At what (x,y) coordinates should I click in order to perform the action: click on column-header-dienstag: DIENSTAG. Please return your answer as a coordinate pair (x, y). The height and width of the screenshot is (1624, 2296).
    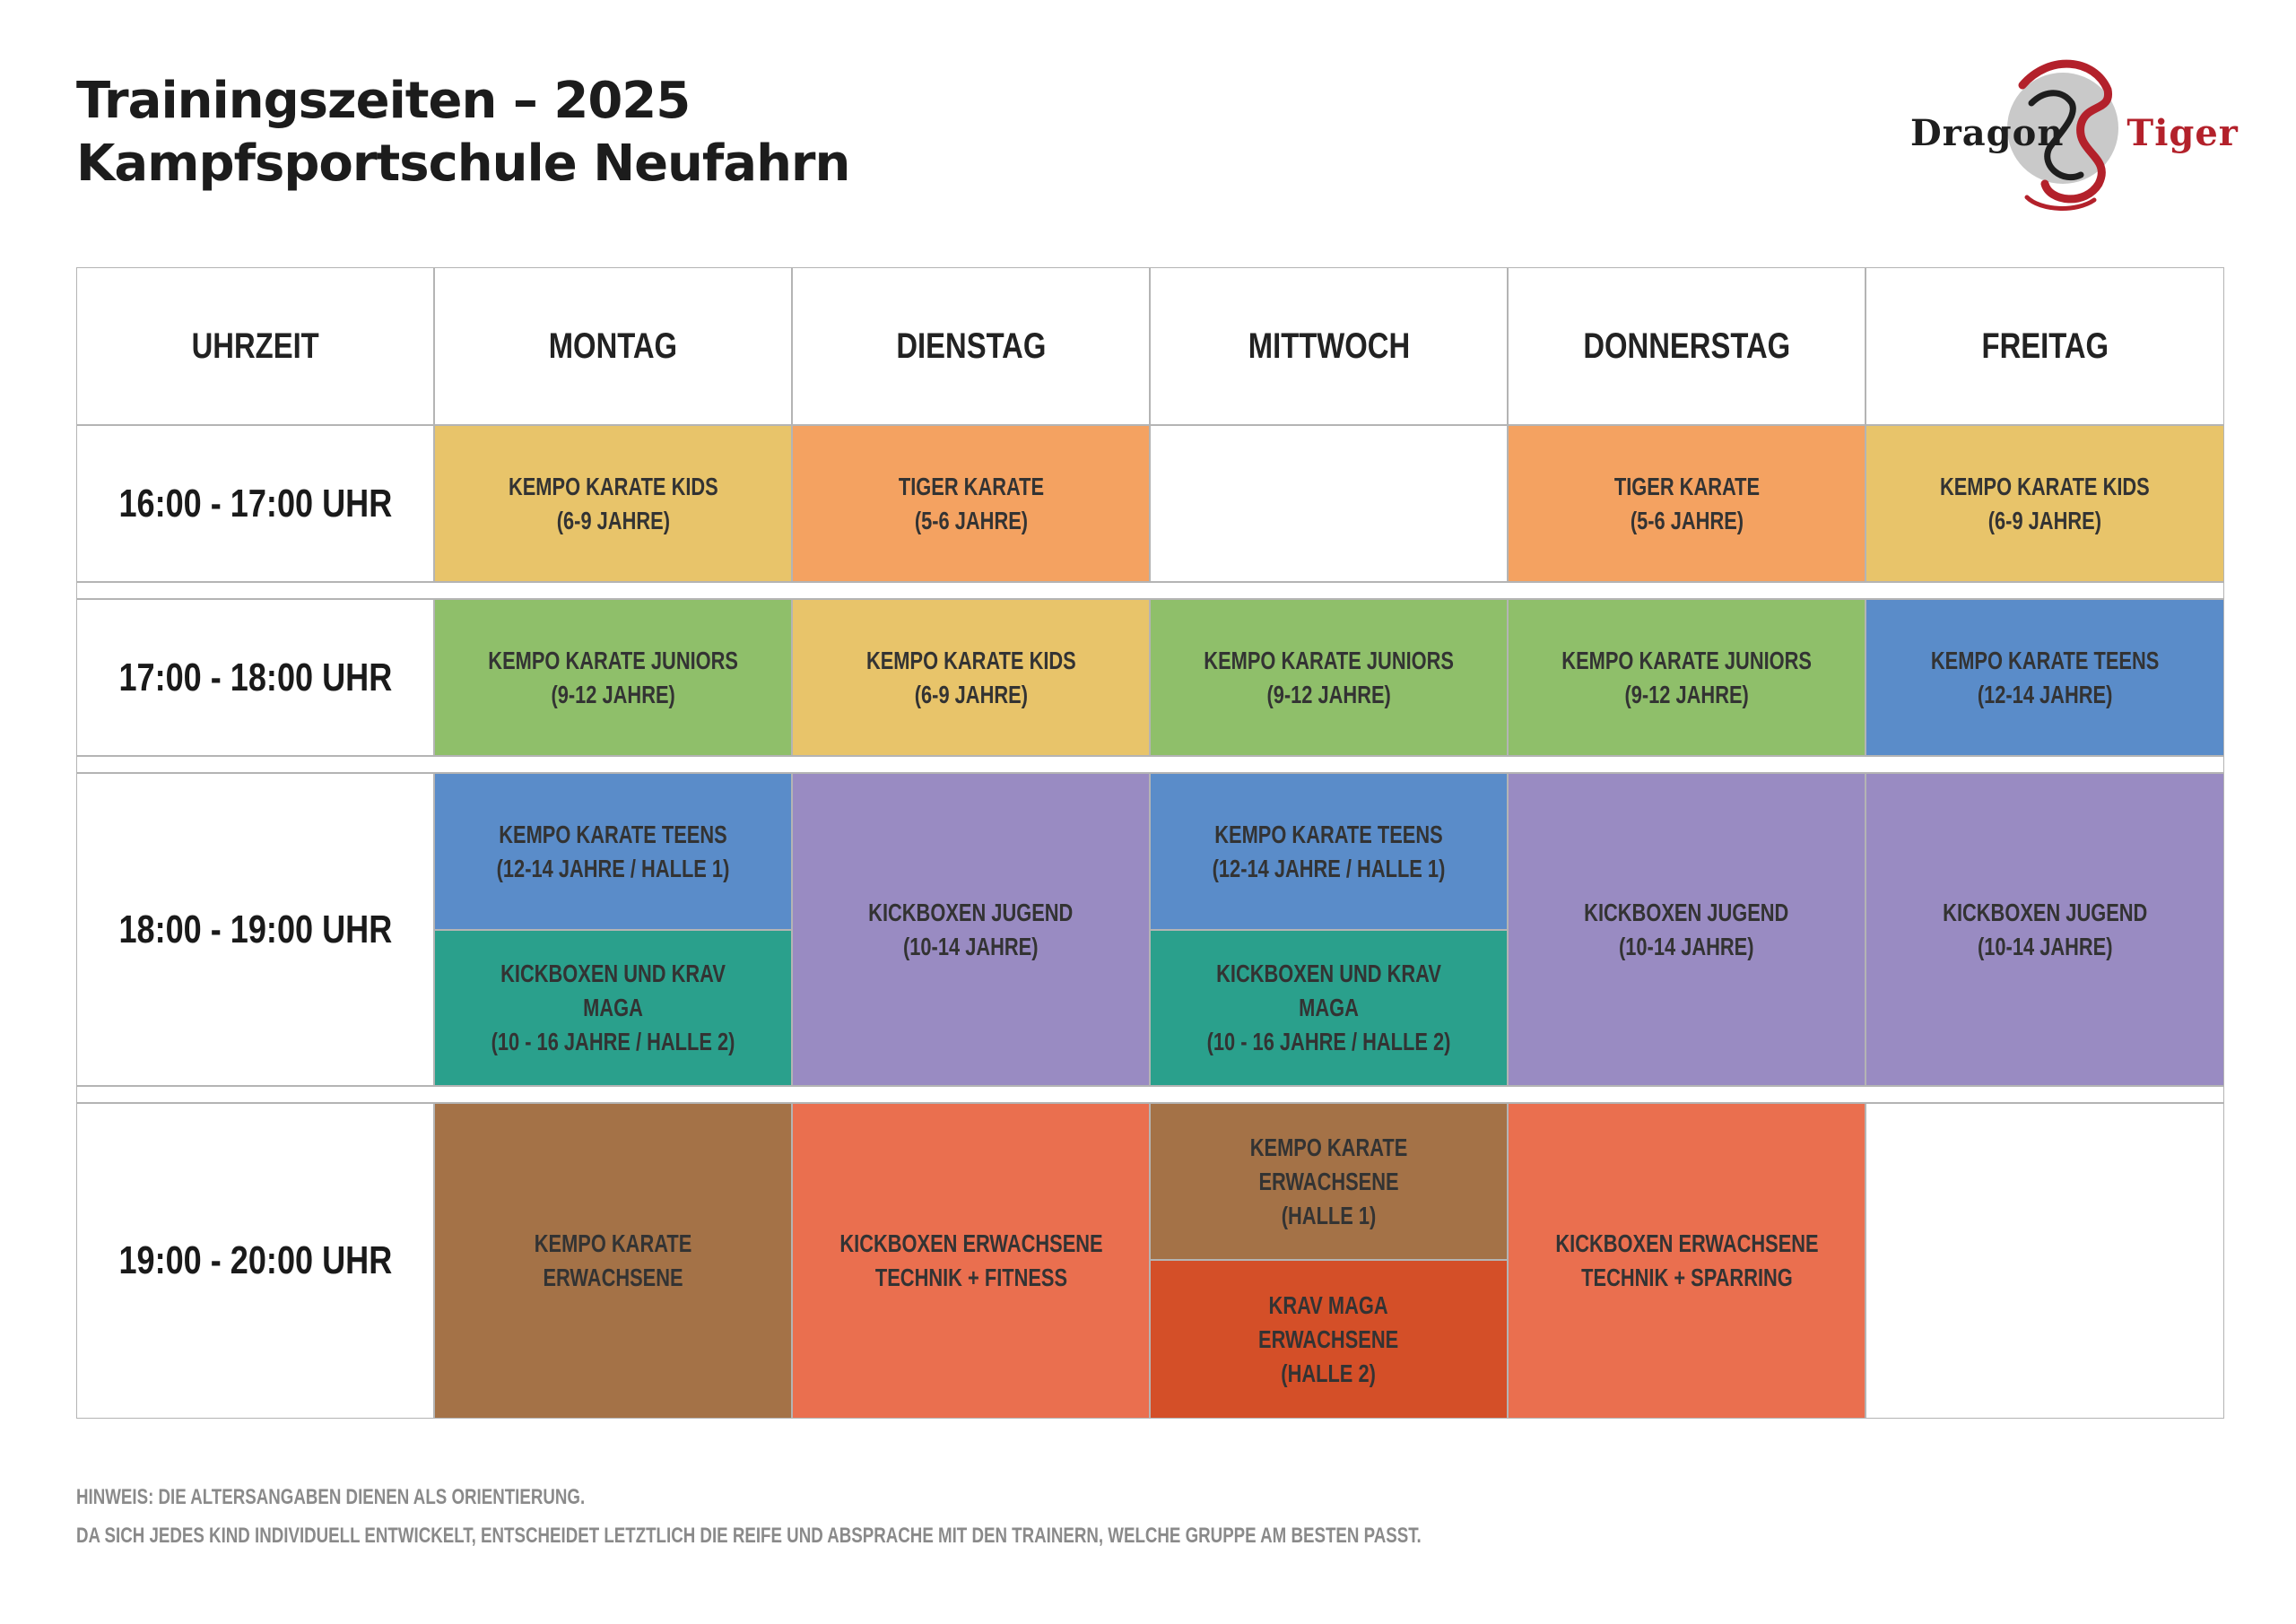
    Looking at the image, I should click on (971, 346).